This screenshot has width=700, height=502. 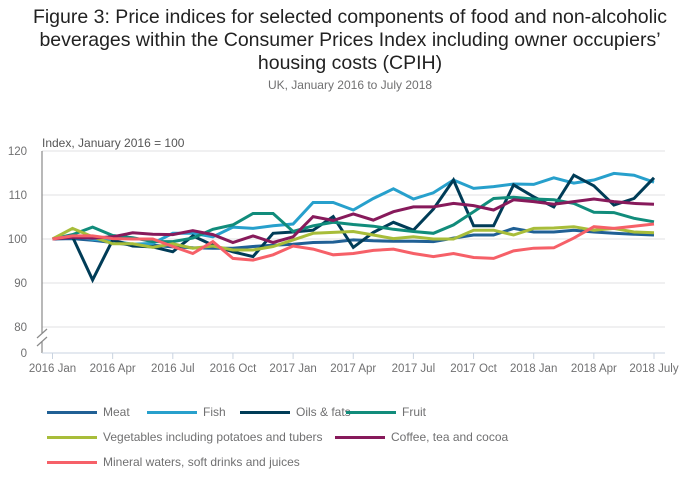 What do you see at coordinates (113, 369) in the screenshot?
I see `x-tick-label: 2016 Apr` at bounding box center [113, 369].